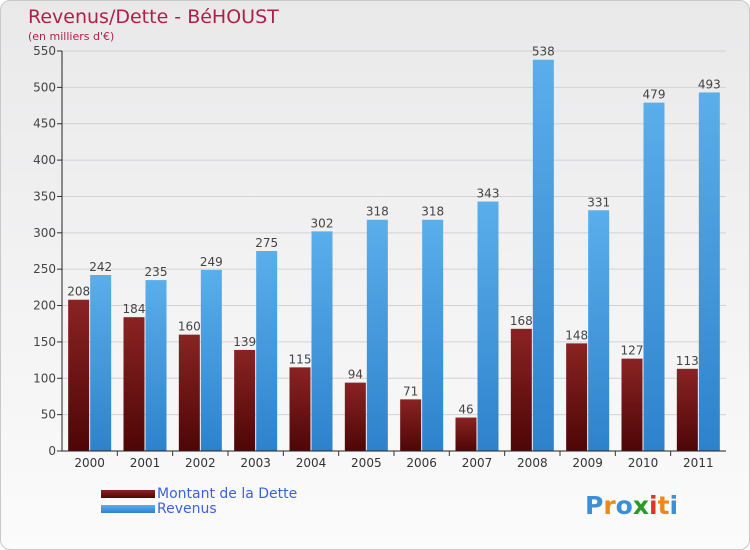 The image size is (750, 550). What do you see at coordinates (266, 243) in the screenshot?
I see `data-label-revenus: 275` at bounding box center [266, 243].